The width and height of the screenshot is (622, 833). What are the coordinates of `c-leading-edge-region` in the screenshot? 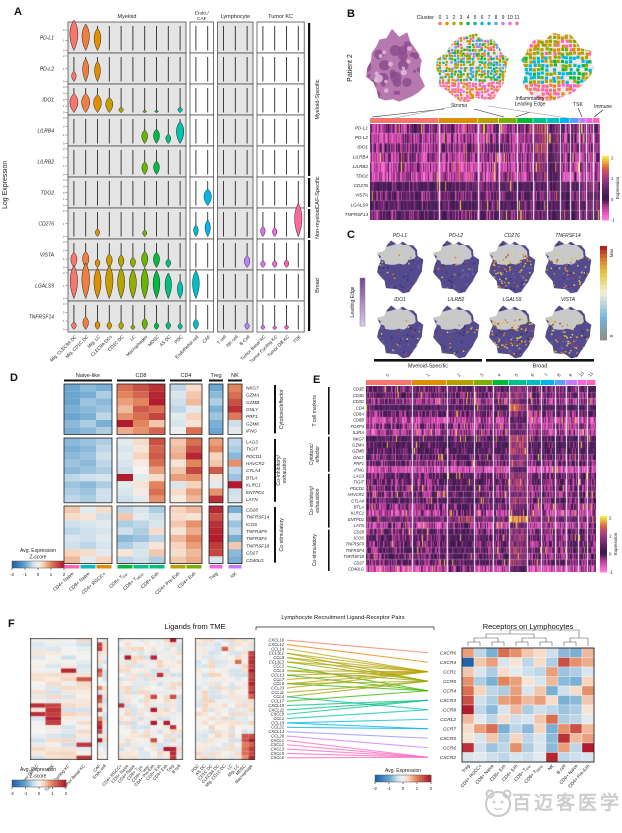 It's located at (564, 253).